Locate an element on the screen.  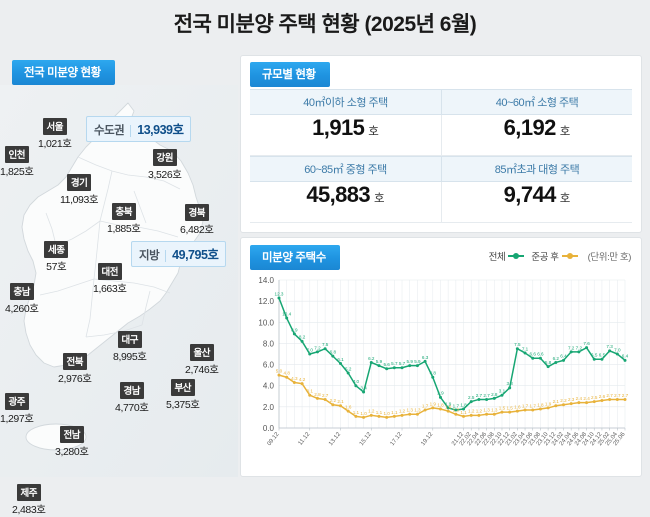
svg-text: 12.3 is located at coordinates (279, 293).